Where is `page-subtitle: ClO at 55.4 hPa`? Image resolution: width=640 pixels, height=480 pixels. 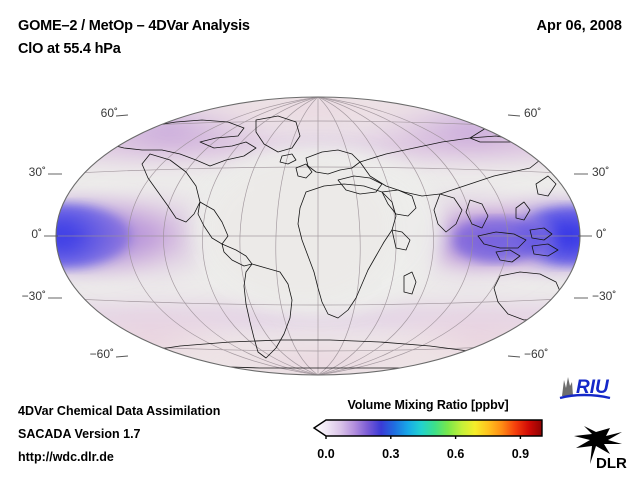
page-subtitle: ClO at 55.4 hPa is located at coordinates (69, 49).